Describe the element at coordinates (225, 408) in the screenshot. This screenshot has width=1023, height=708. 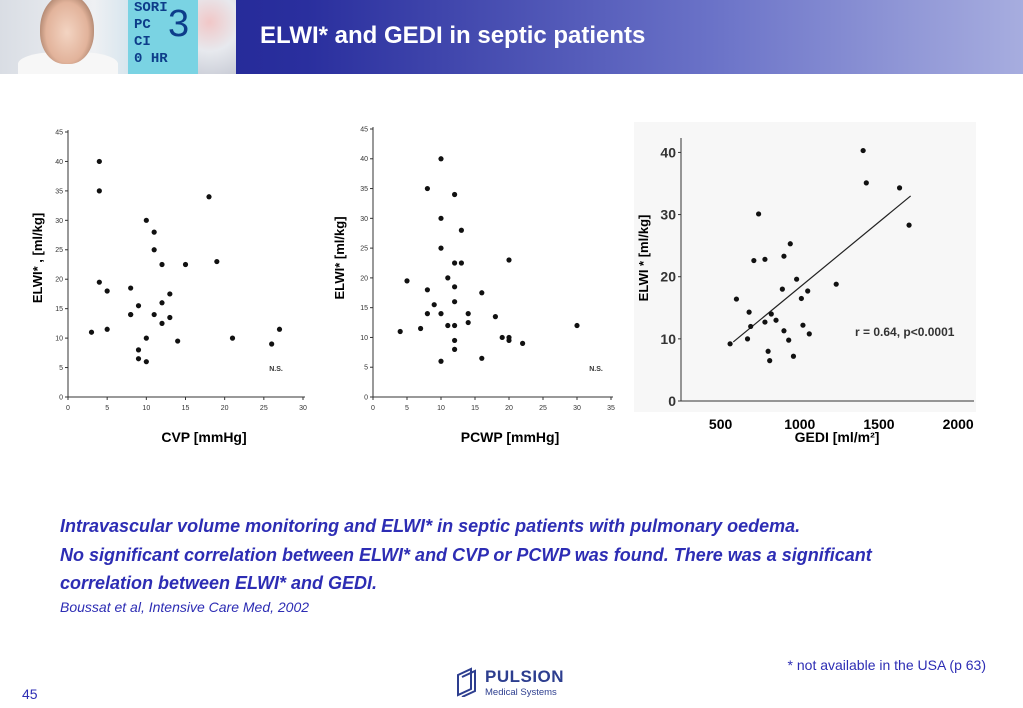
I see `x-tick-label: 20` at that location.